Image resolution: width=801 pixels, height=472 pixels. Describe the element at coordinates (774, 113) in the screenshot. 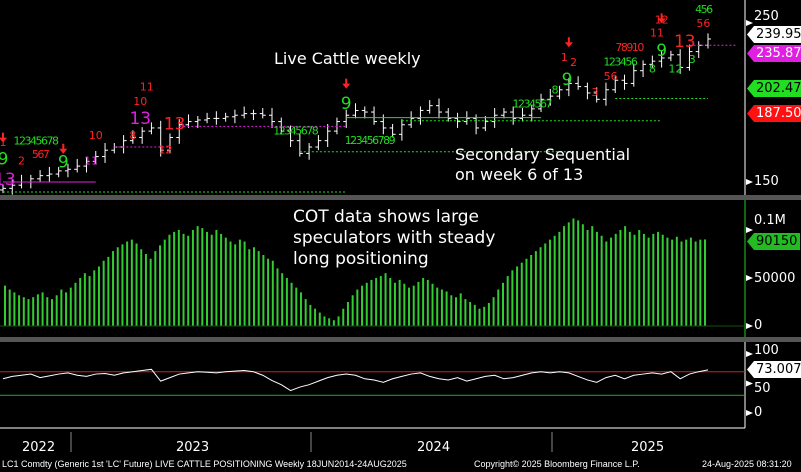

I see `red-level-tag: 187.500` at that location.